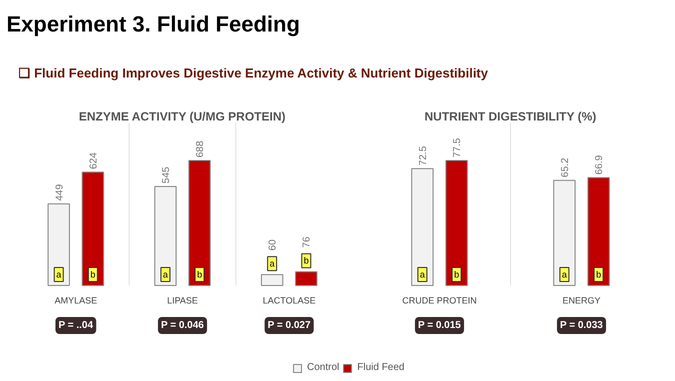 The image size is (675, 381). What do you see at coordinates (510, 117) in the screenshot?
I see `chart-title: NUTRIENT DIGESTIBILITY (%)` at bounding box center [510, 117].